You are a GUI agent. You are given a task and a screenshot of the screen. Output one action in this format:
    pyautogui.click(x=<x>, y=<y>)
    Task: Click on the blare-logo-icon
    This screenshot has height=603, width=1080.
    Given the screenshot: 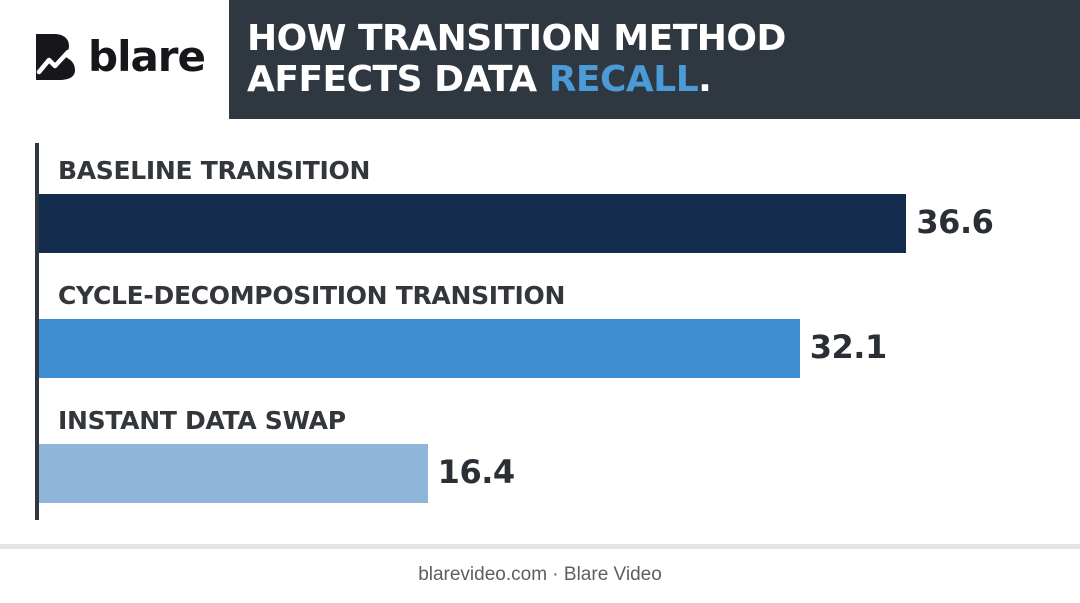 What is the action you would take?
    pyautogui.click(x=55, y=57)
    